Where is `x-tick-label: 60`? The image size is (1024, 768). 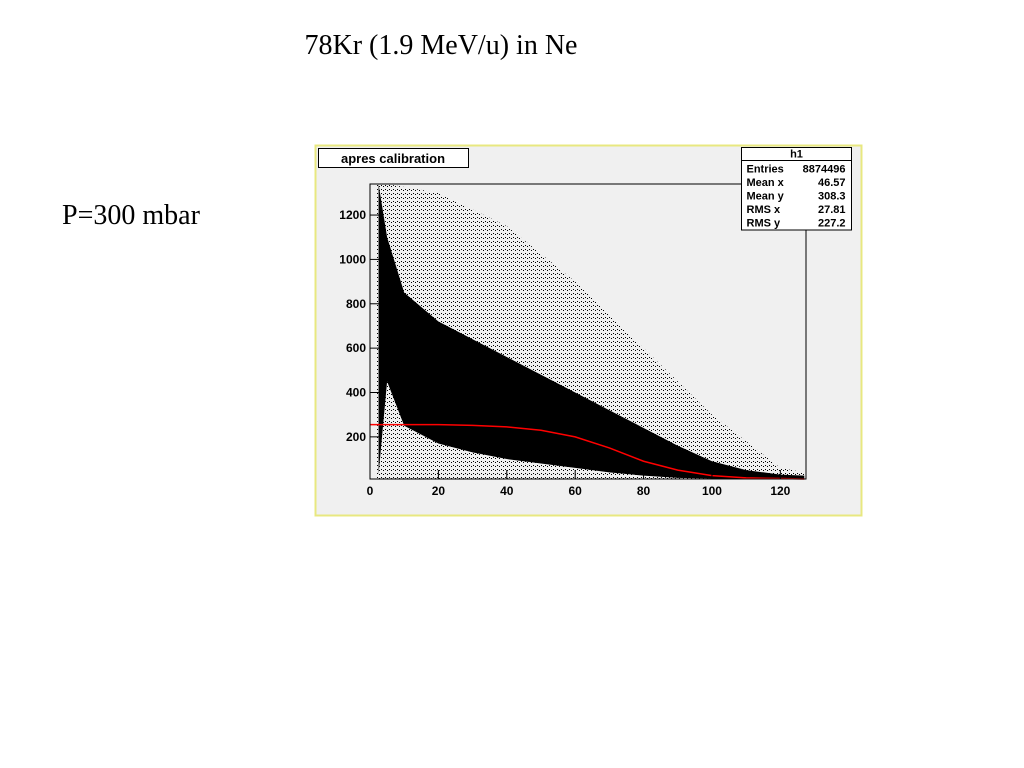 x-tick-label: 60 is located at coordinates (575, 491).